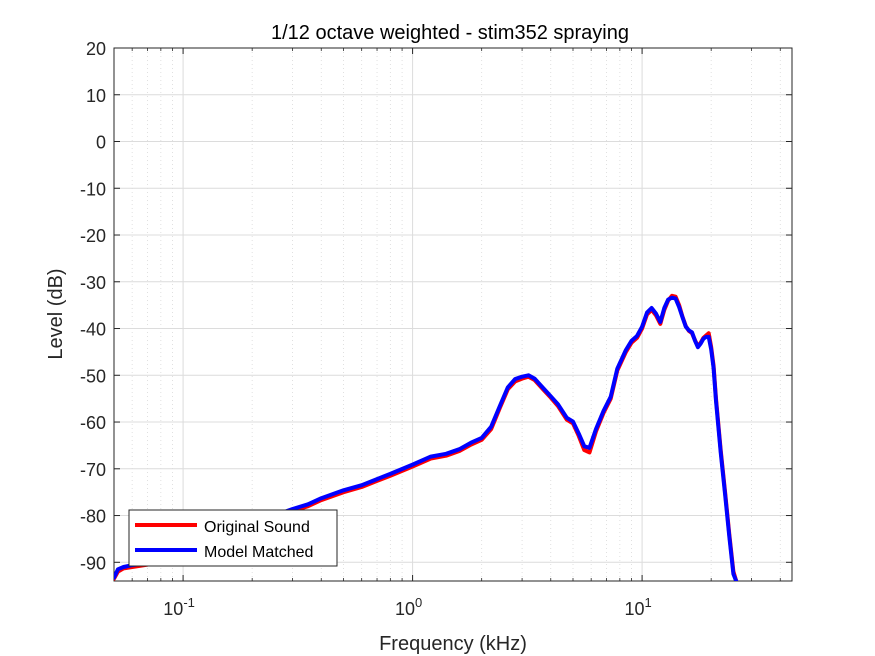 Image resolution: width=875 pixels, height=656 pixels. What do you see at coordinates (258, 552) in the screenshot?
I see `legend-label-model-matched: Model Matched` at bounding box center [258, 552].